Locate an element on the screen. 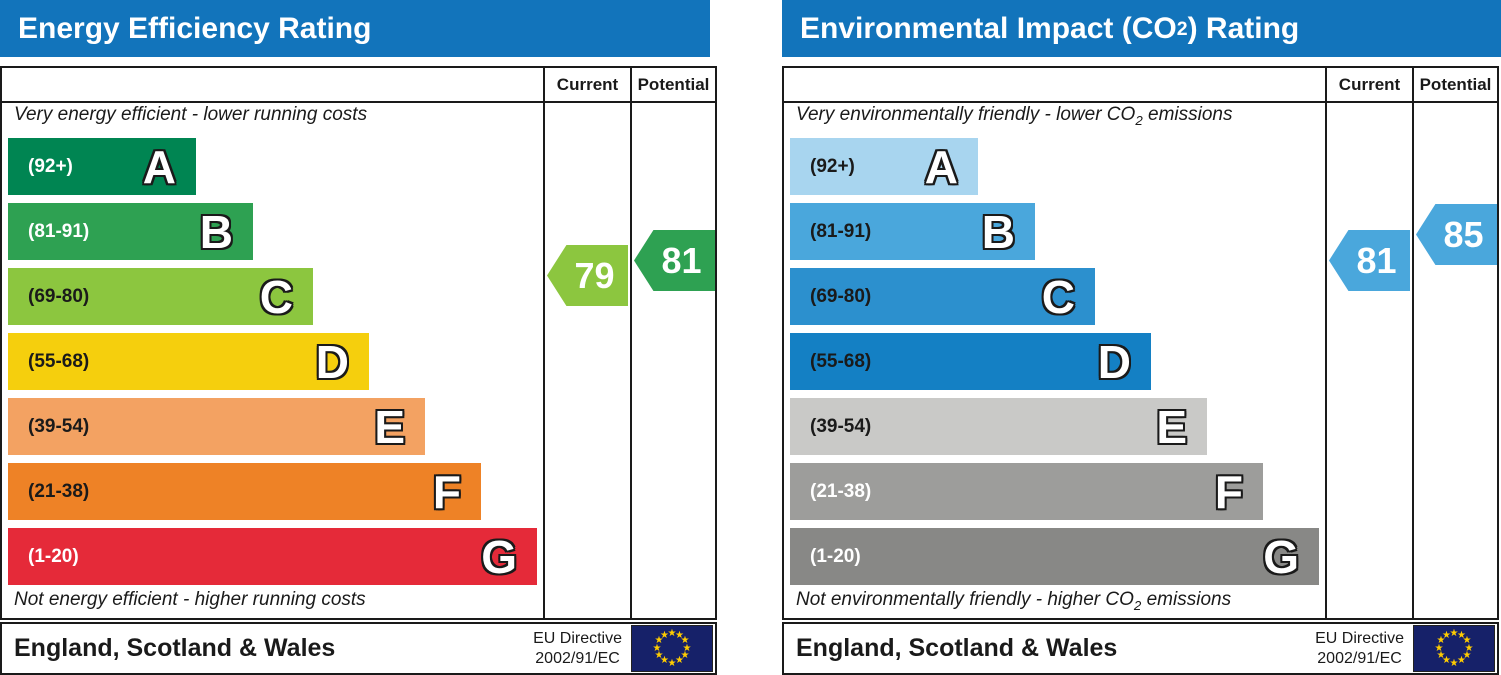 The height and width of the screenshot is (675, 1501). top-note-text: Very environmentally friendly - lower CO is located at coordinates (966, 114).